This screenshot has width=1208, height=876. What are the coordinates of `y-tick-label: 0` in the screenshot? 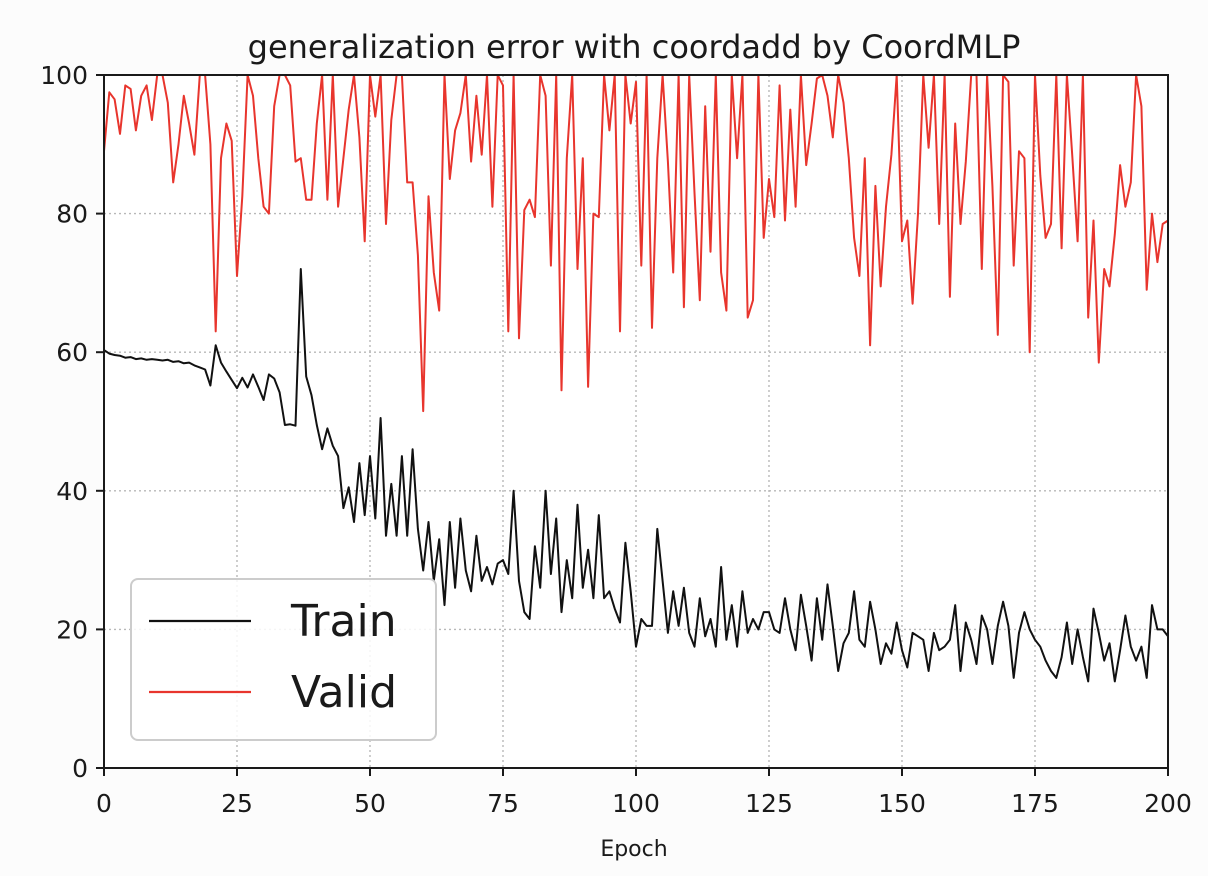 It's located at (80, 768).